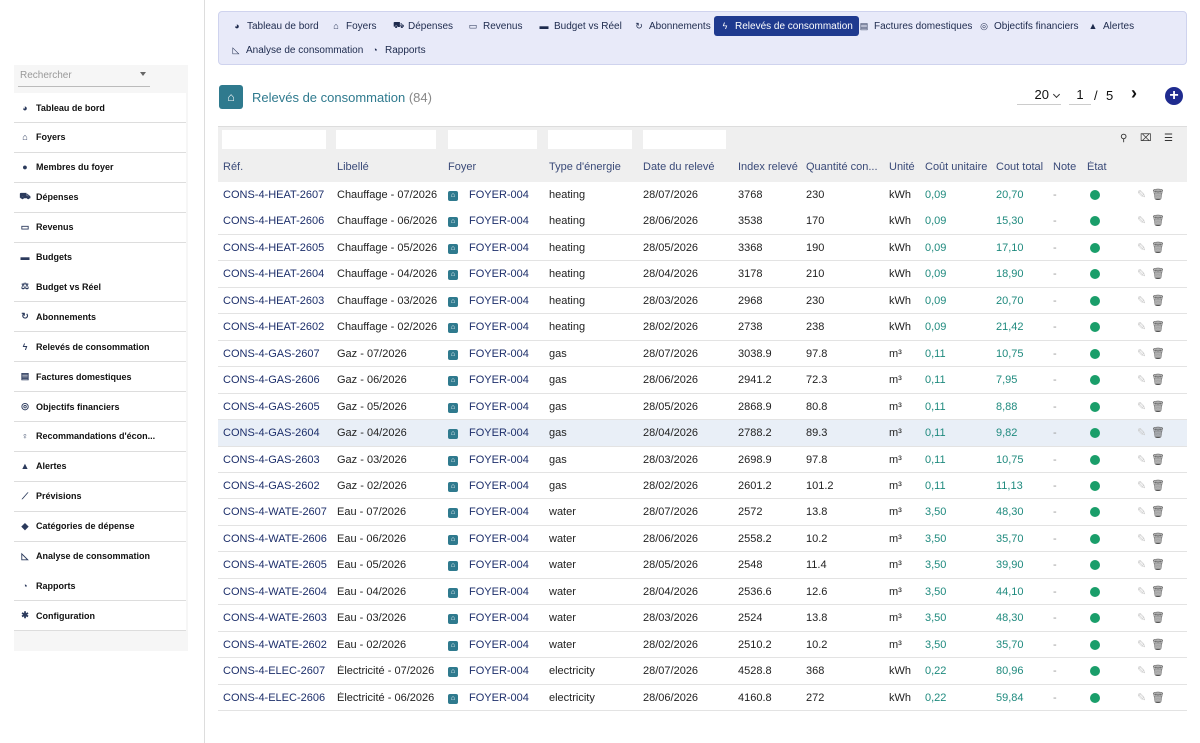  Describe the element at coordinates (1039, 96) in the screenshot. I see `page-size-select: 20` at that location.